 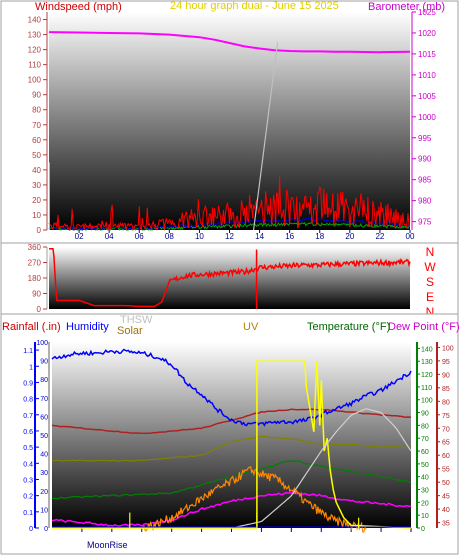 What do you see at coordinates (139, 236) in the screenshot?
I see `time-axis-tick-label: 06` at bounding box center [139, 236].